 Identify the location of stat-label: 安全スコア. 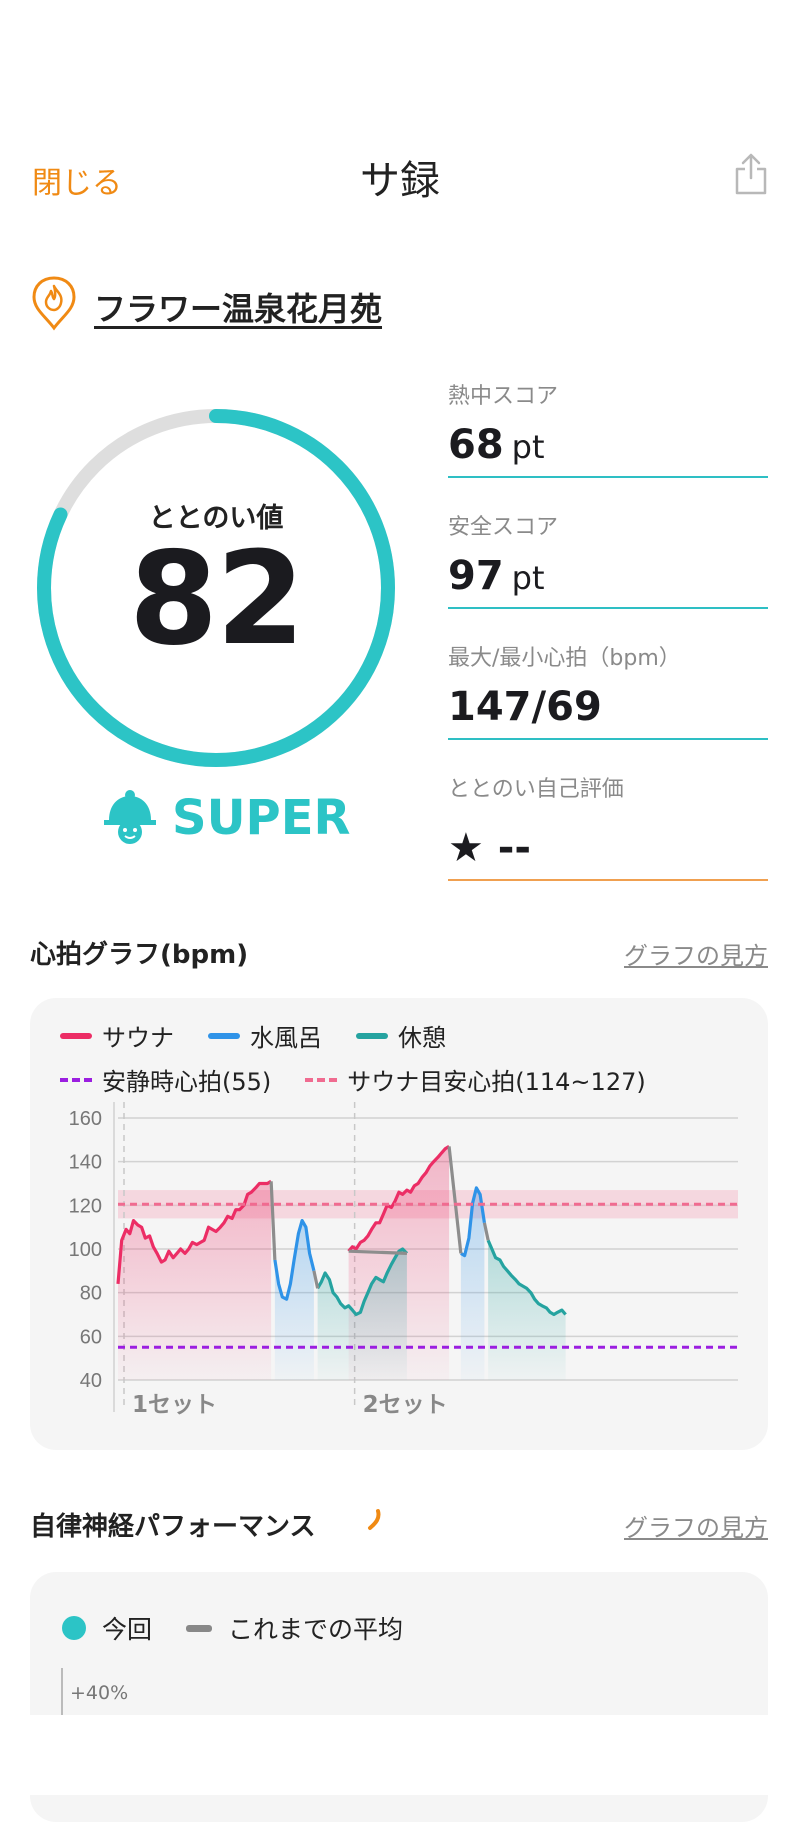
(503, 527).